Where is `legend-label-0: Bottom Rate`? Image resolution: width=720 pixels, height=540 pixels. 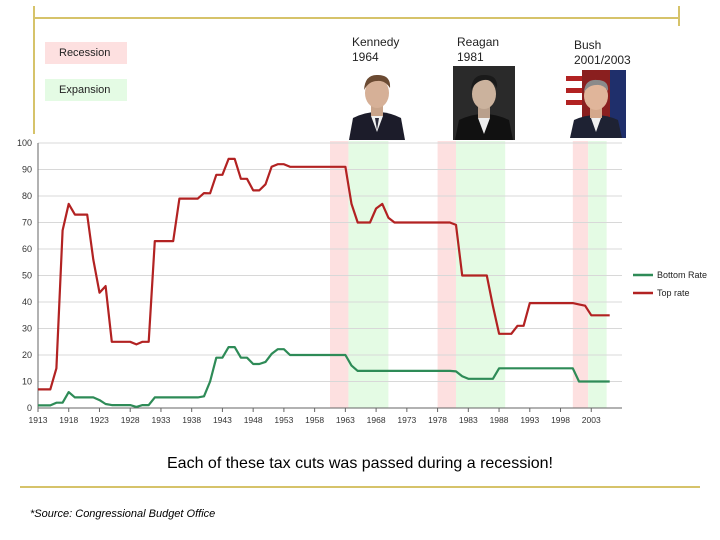 legend-label-0: Bottom Rate is located at coordinates (682, 275).